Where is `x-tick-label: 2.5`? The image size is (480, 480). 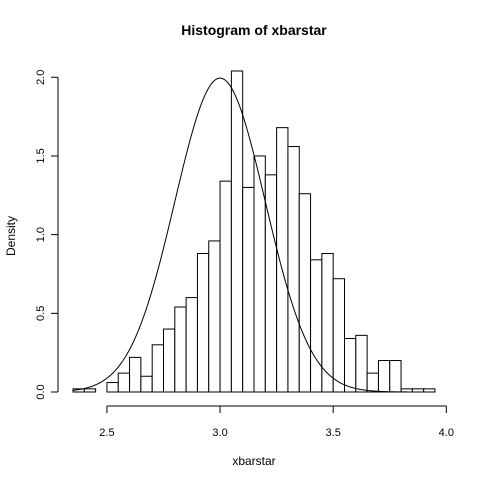 x-tick-label: 2.5 is located at coordinates (106, 433).